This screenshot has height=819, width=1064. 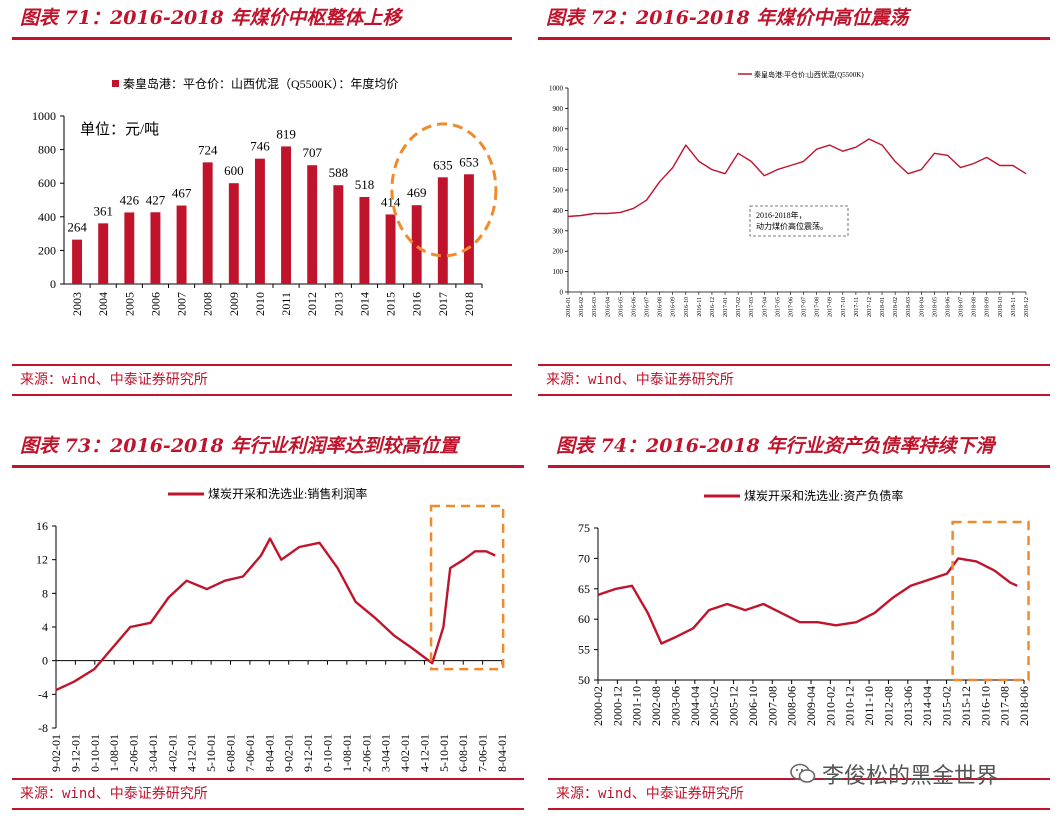 What do you see at coordinates (467, 587) in the screenshot?
I see `highlight-box` at bounding box center [467, 587].